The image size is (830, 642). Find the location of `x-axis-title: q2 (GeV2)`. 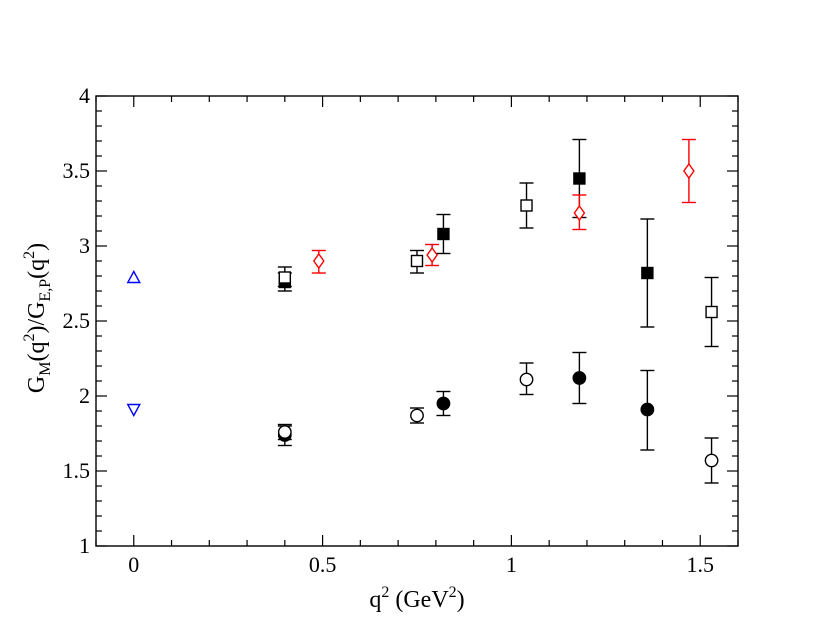

x-axis-title: q2 (GeV2) is located at coordinates (416, 598).